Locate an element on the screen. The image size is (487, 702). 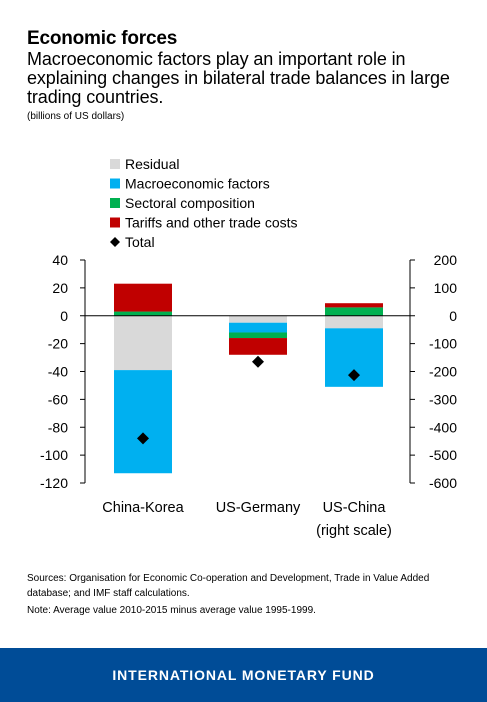
category-label: US-Germany is located at coordinates (258, 508).